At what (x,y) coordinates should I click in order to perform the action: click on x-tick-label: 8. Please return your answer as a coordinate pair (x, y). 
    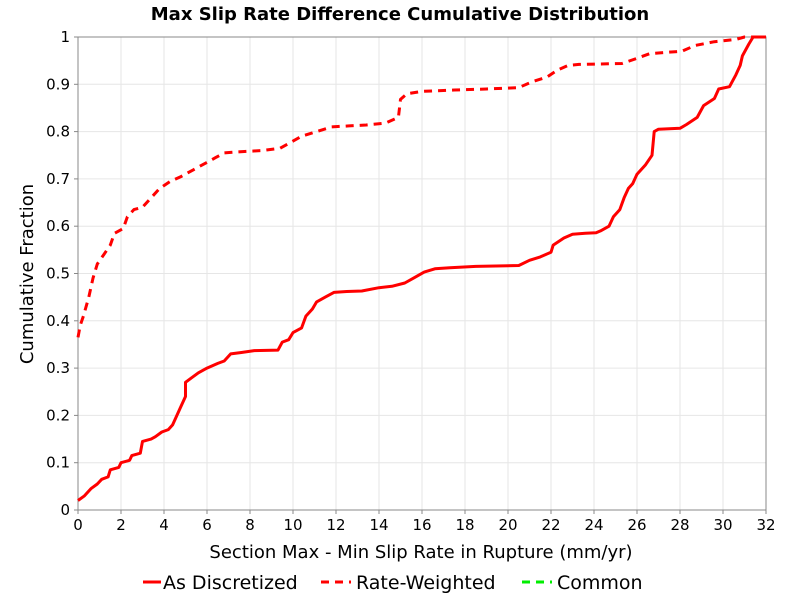
    Looking at the image, I should click on (250, 525).